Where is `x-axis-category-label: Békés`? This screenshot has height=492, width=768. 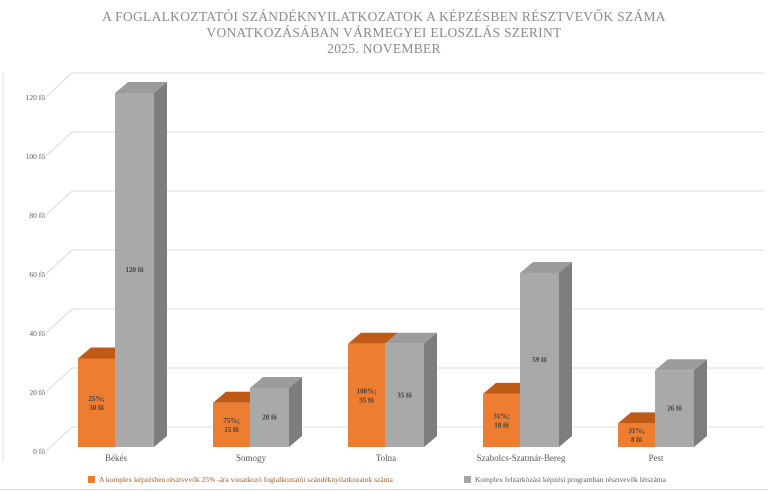 x-axis-category-label: Békés is located at coordinates (116, 458).